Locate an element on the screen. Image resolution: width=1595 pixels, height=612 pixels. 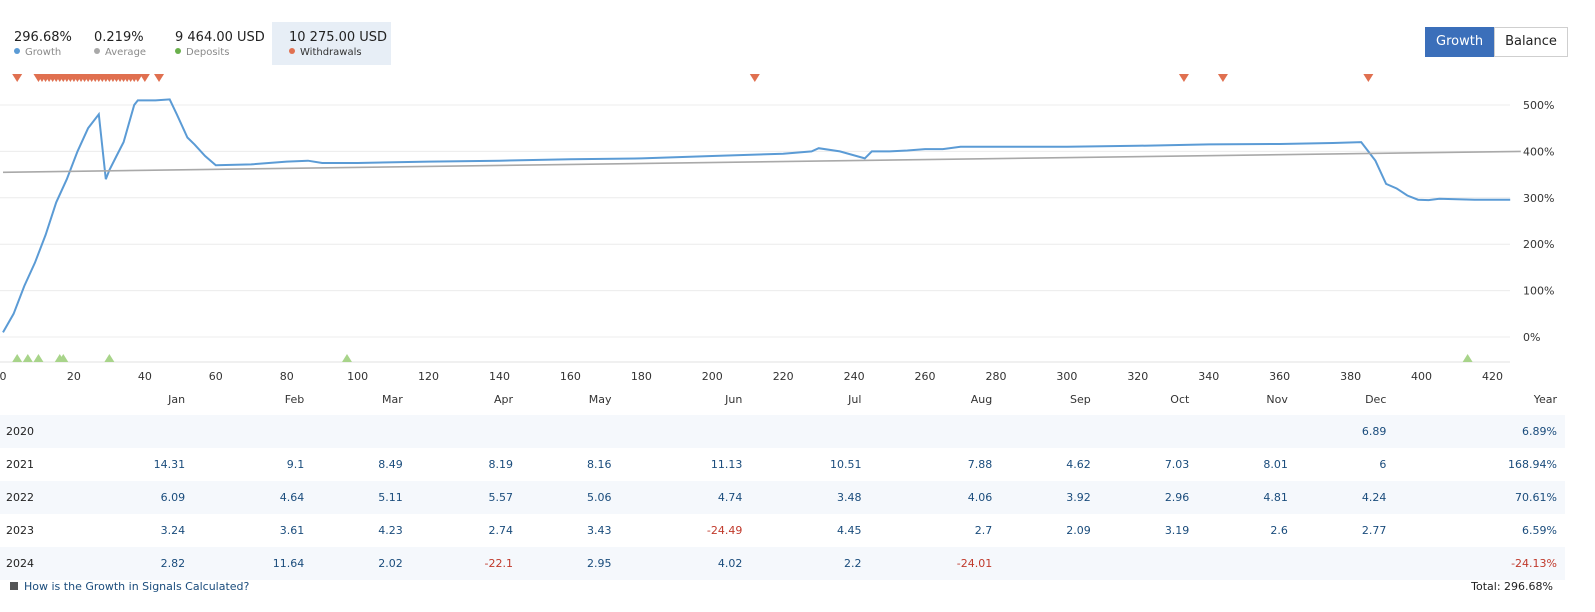
x-tick-label: 300 is located at coordinates (1066, 376).